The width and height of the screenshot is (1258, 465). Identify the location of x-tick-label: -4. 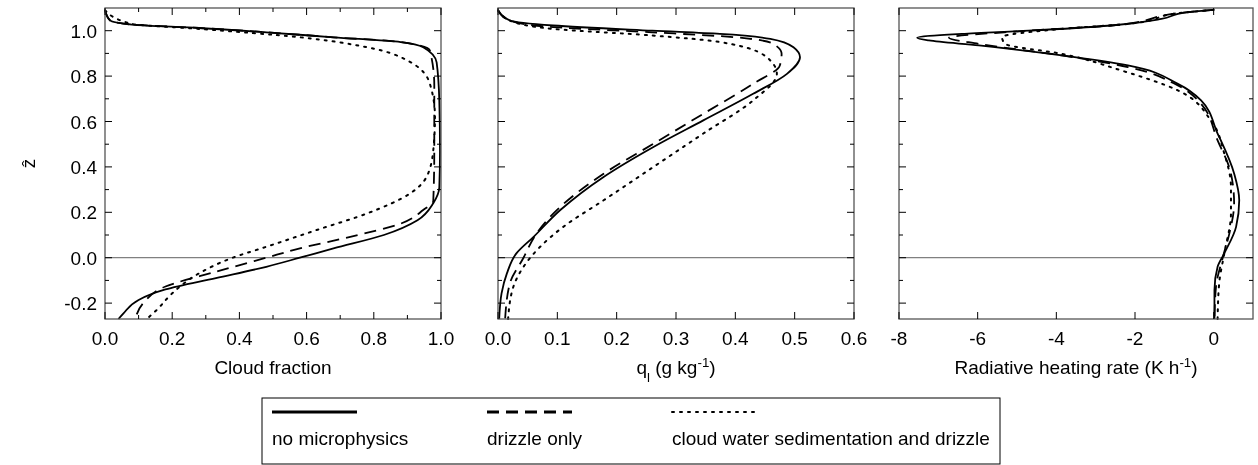
(1056, 338).